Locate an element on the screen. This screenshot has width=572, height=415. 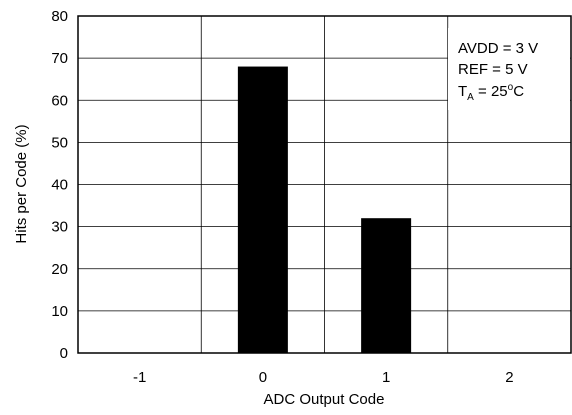
x-tick-label: 1 is located at coordinates (386, 377).